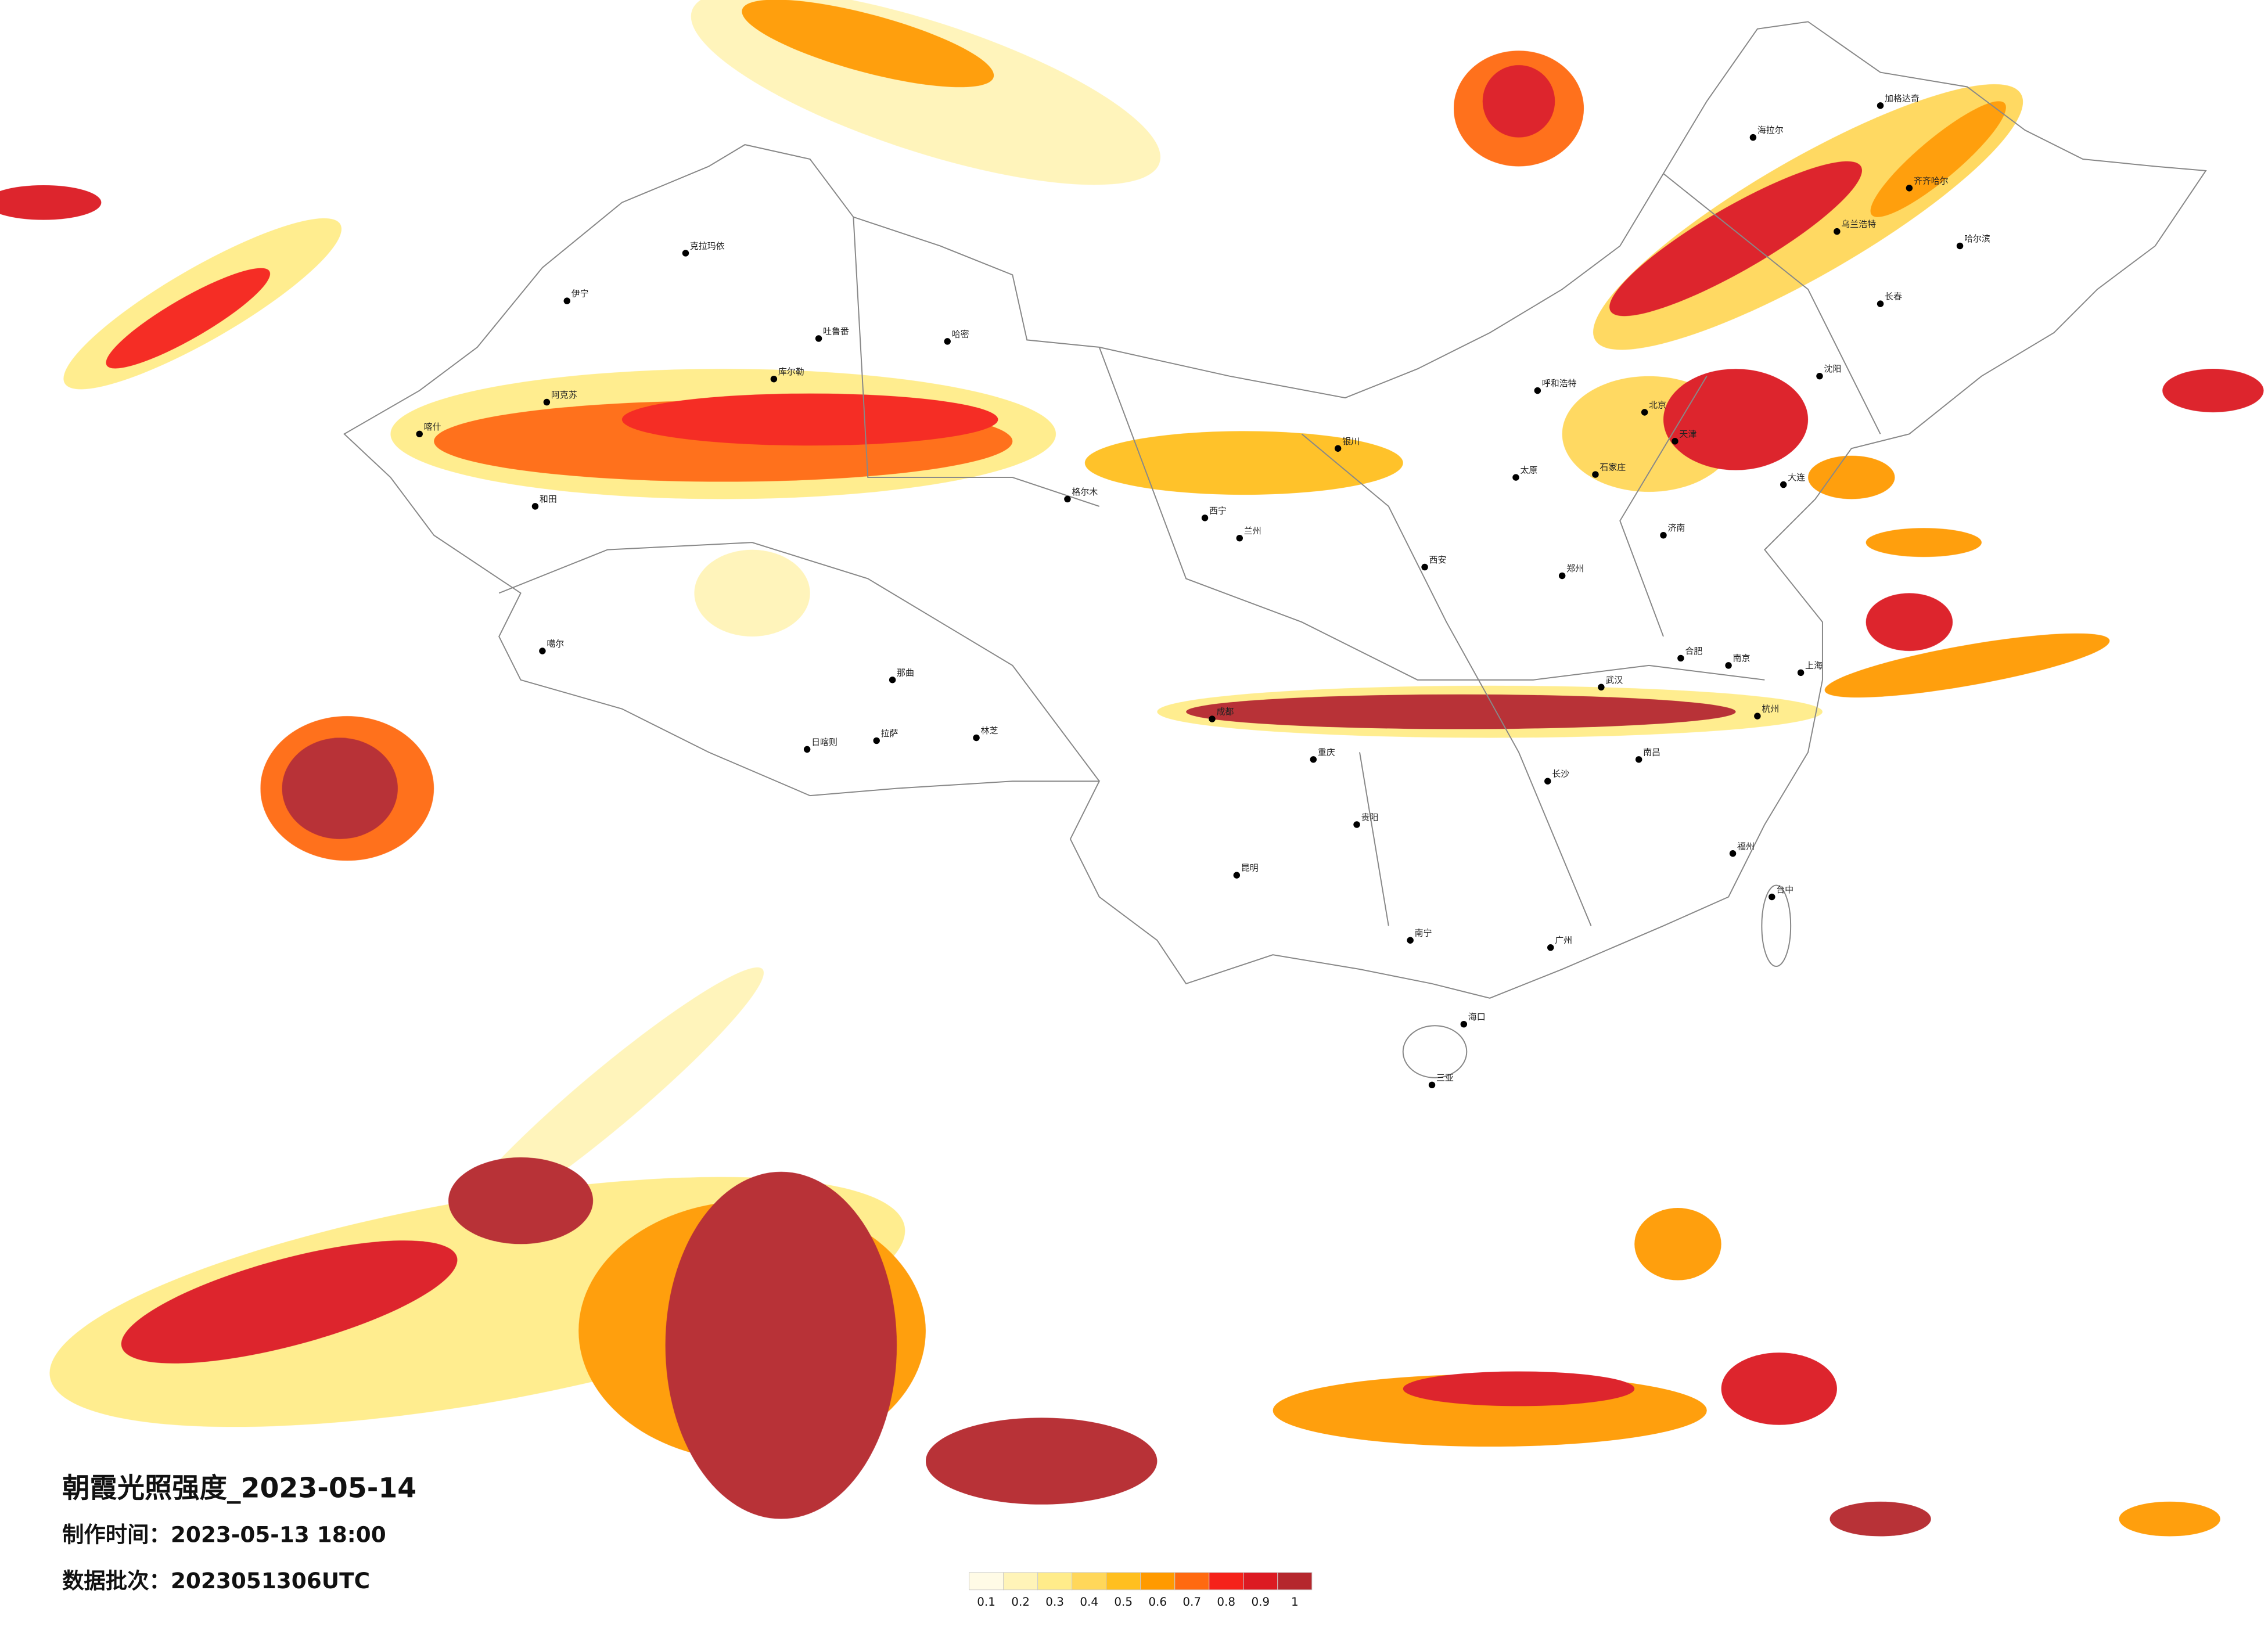  I want to click on city-label: 兰州, so click(1252, 531).